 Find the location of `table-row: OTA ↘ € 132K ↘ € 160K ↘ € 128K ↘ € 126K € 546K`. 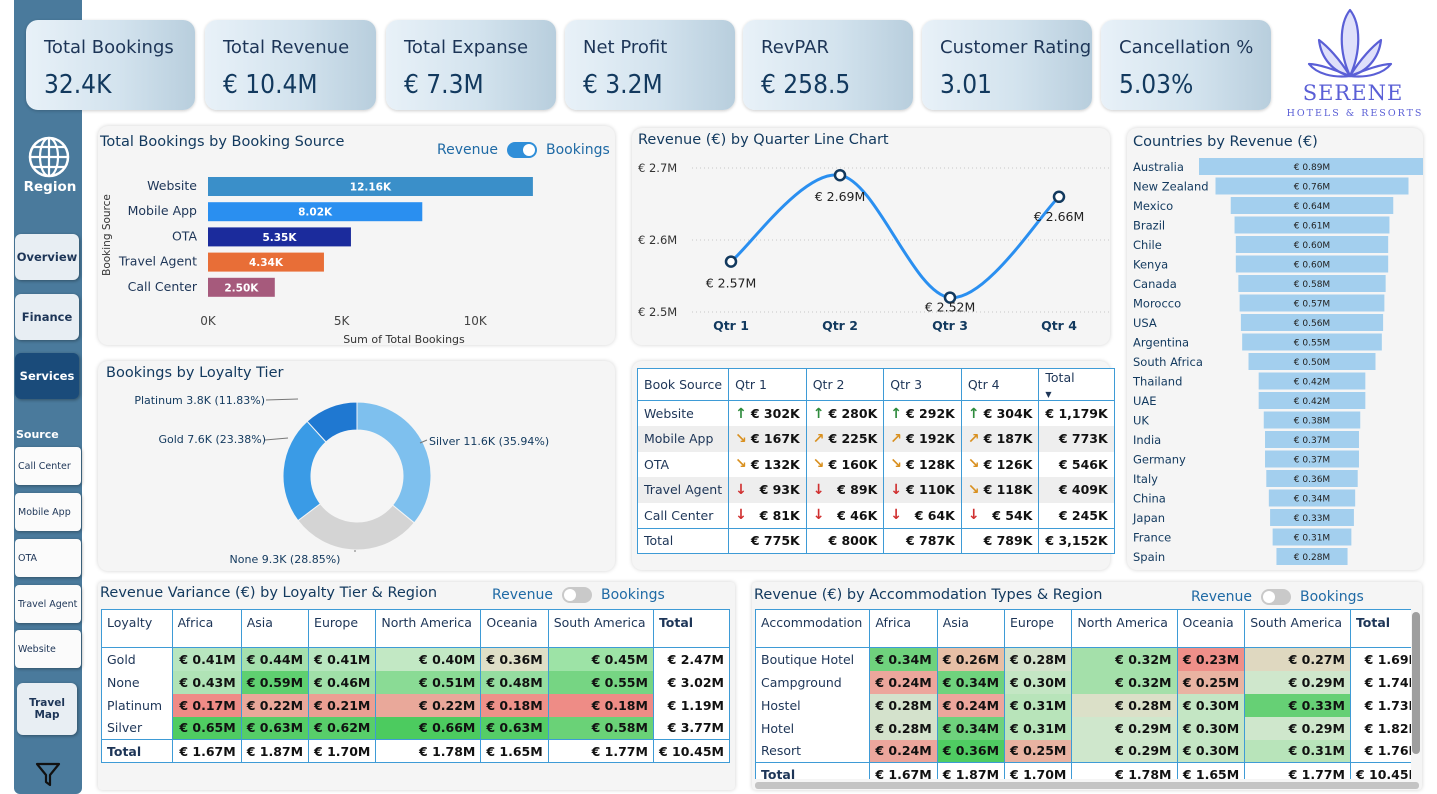

table-row: OTA ↘ € 132K ↘ € 160K ↘ € 128K ↘ € 126K € 546K is located at coordinates (876, 464).